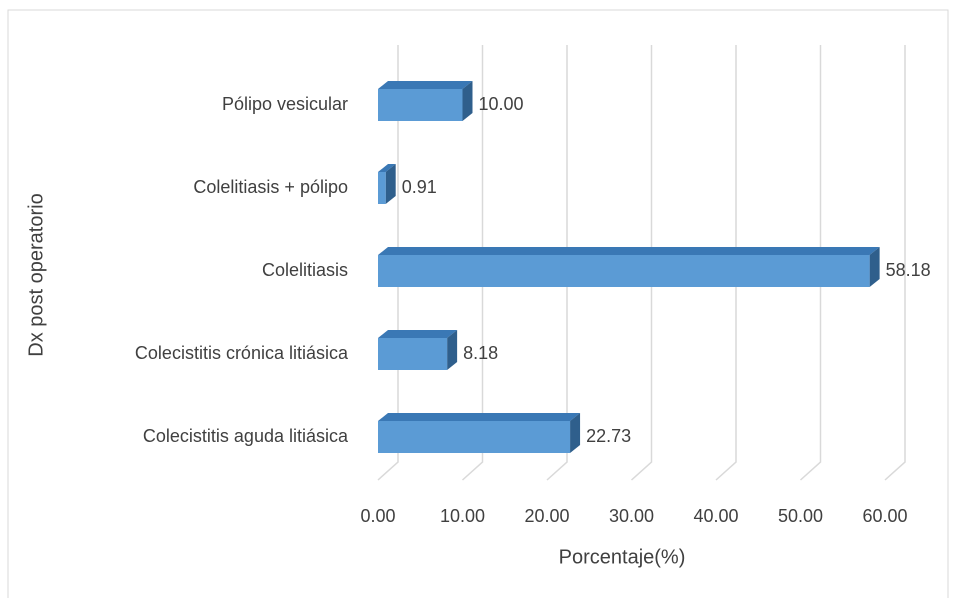 This screenshot has width=956, height=598. I want to click on x-tick-label: 50.00, so click(800, 516).